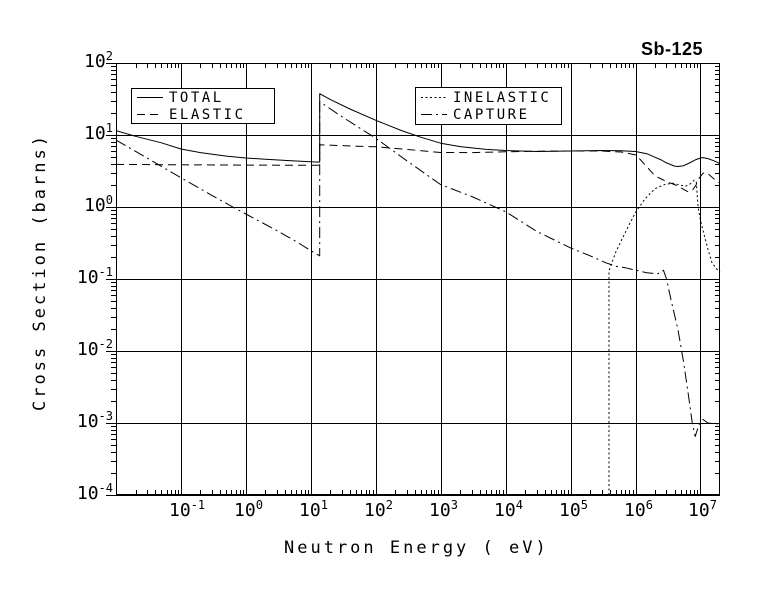 Image resolution: width=779 pixels, height=590 pixels. Describe the element at coordinates (105, 344) in the screenshot. I see `tick-exponent: -2` at that location.